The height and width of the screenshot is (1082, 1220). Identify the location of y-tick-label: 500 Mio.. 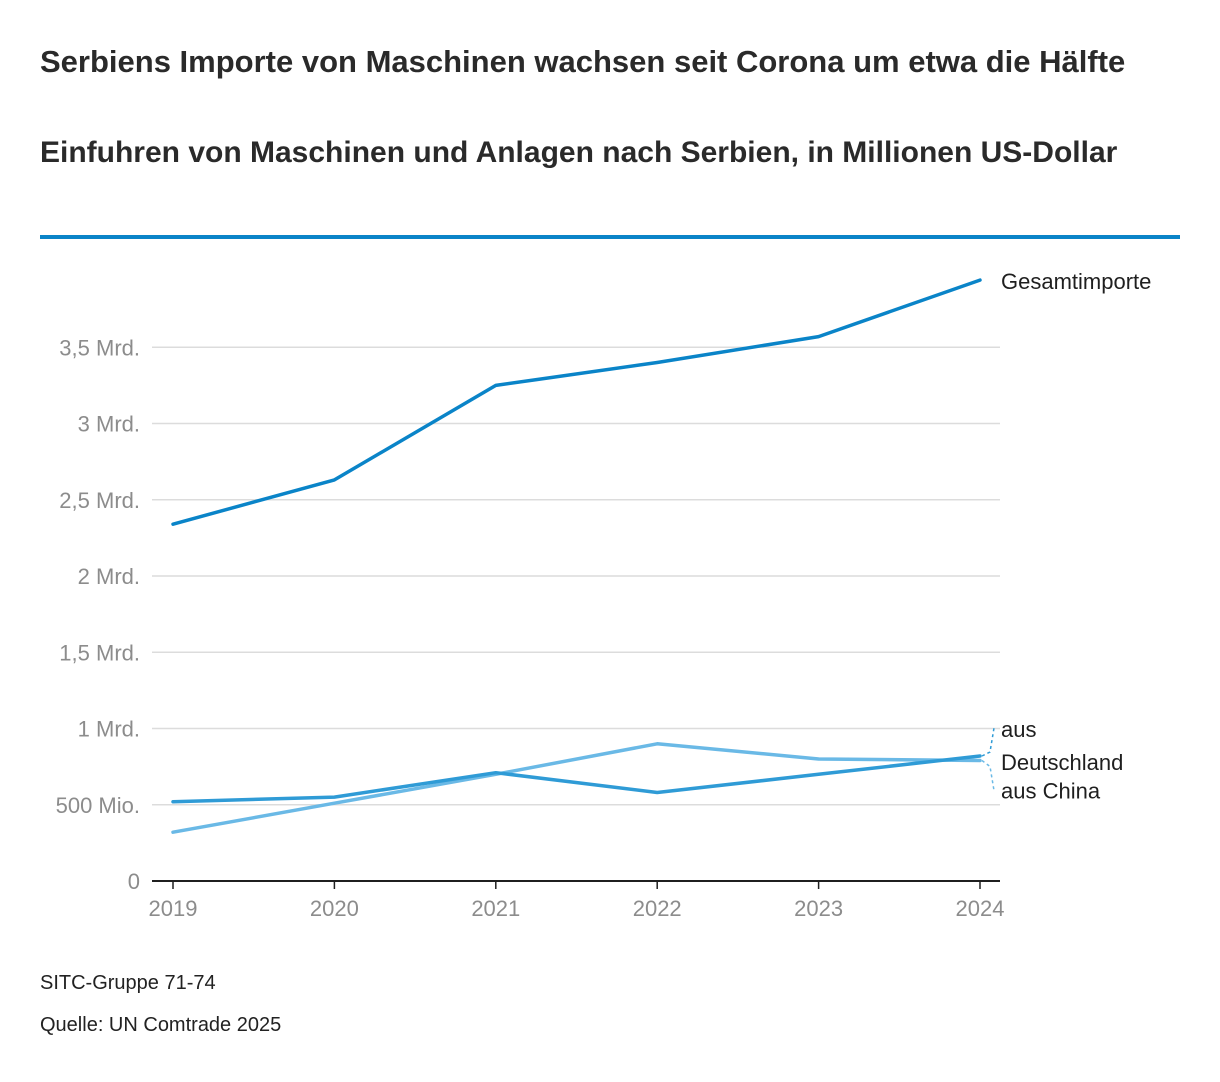
(98, 805).